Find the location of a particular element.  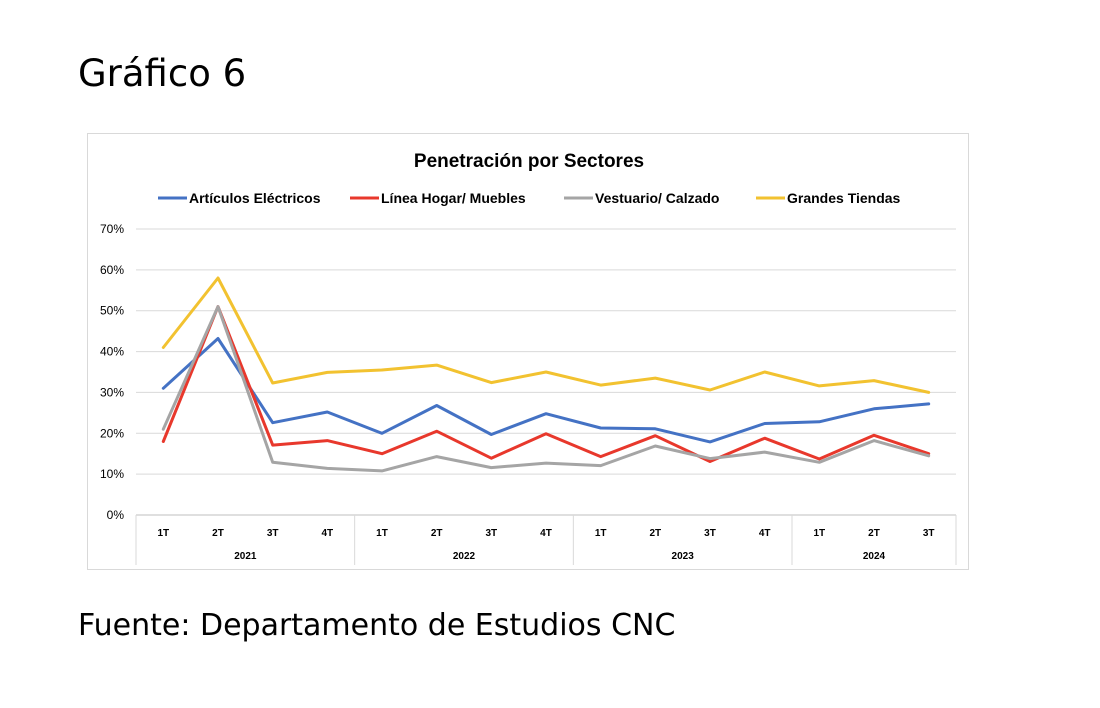

y-tick-label: 40% is located at coordinates (112, 352).